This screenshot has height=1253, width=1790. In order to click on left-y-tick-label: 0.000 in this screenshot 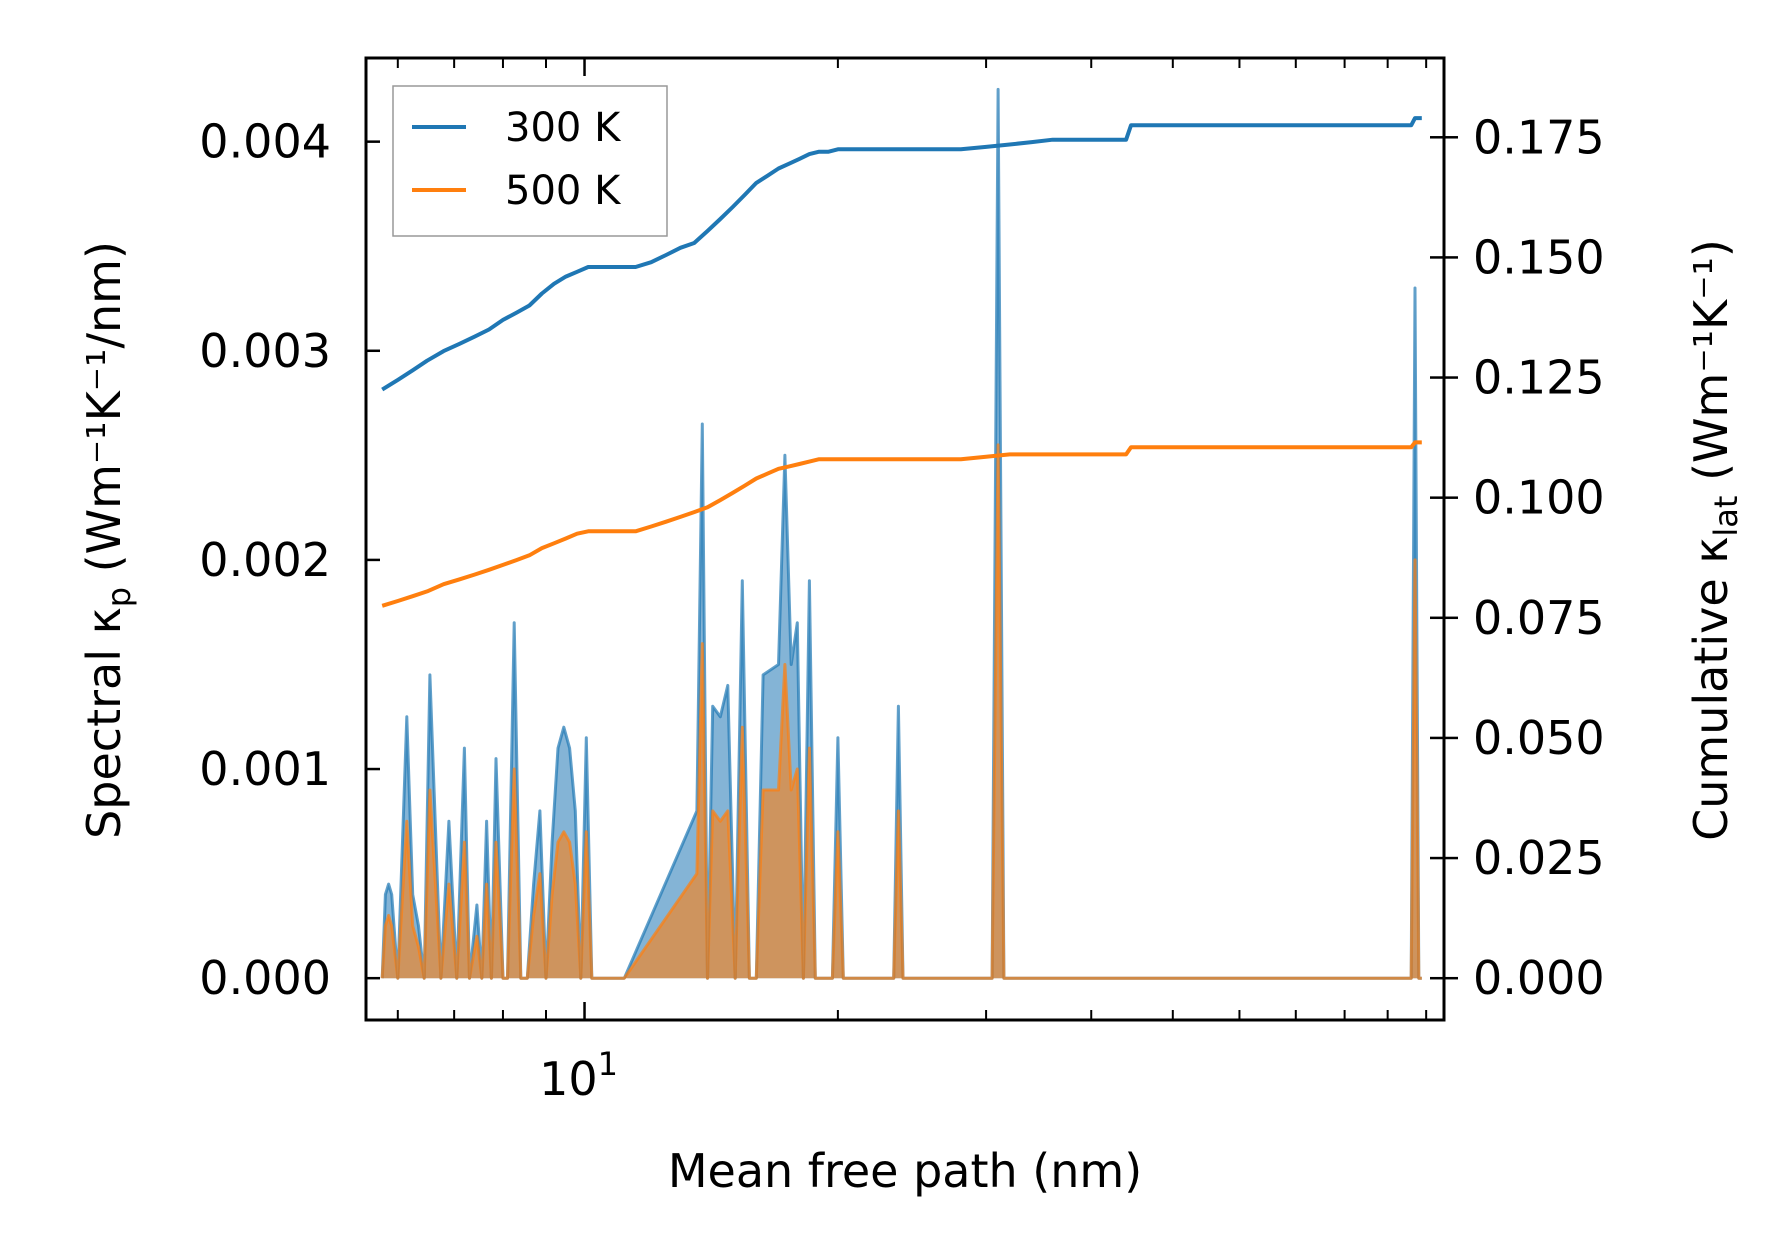, I will do `click(265, 978)`.